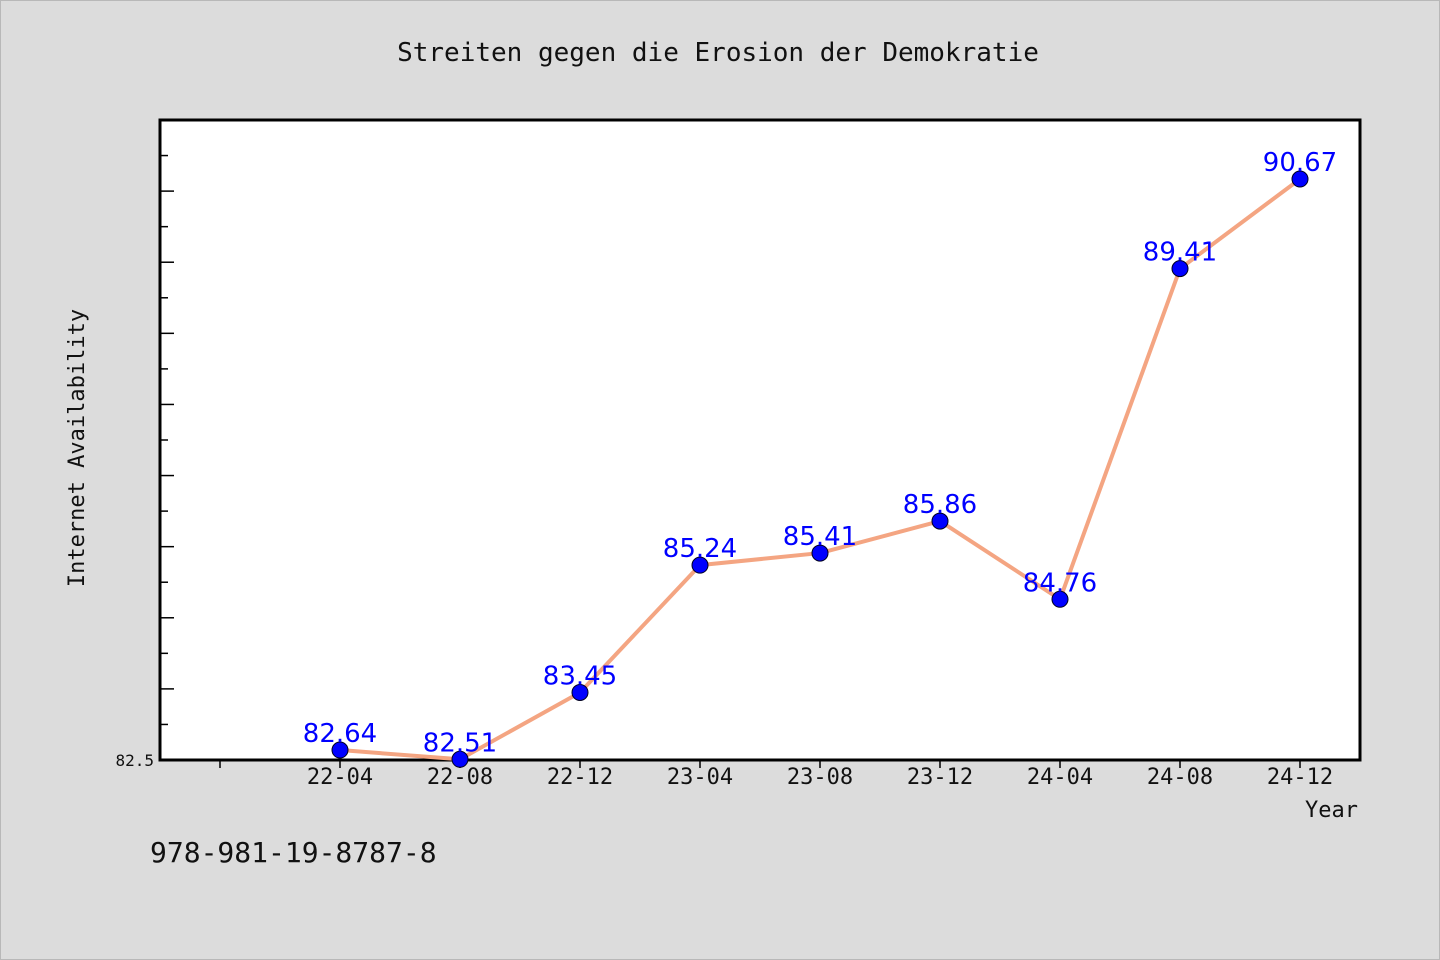 This screenshot has height=960, width=1440. I want to click on y-axis-label: Internet Availability, so click(77, 448).